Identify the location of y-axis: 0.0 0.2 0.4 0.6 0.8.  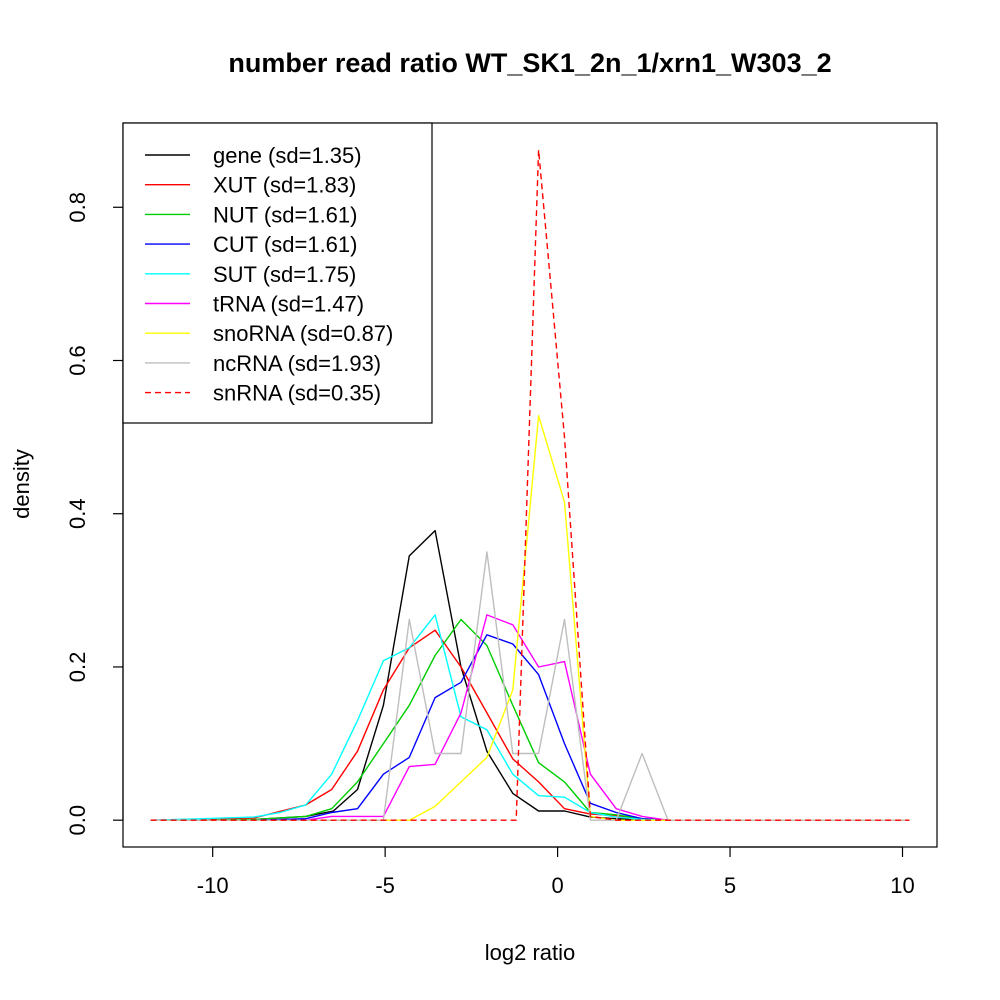
(94, 514).